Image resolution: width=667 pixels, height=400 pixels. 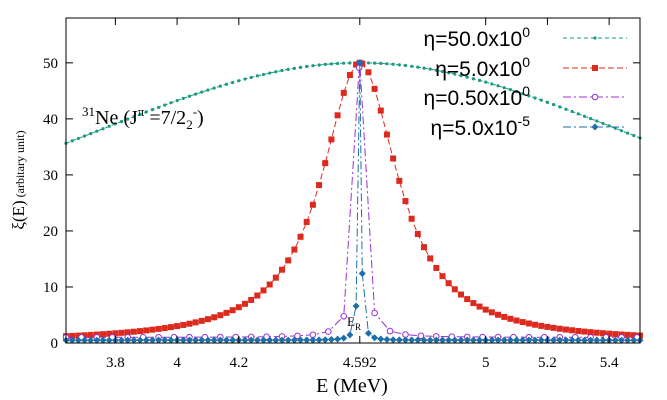 What do you see at coordinates (50, 120) in the screenshot?
I see `y-tick-label: 40` at bounding box center [50, 120].